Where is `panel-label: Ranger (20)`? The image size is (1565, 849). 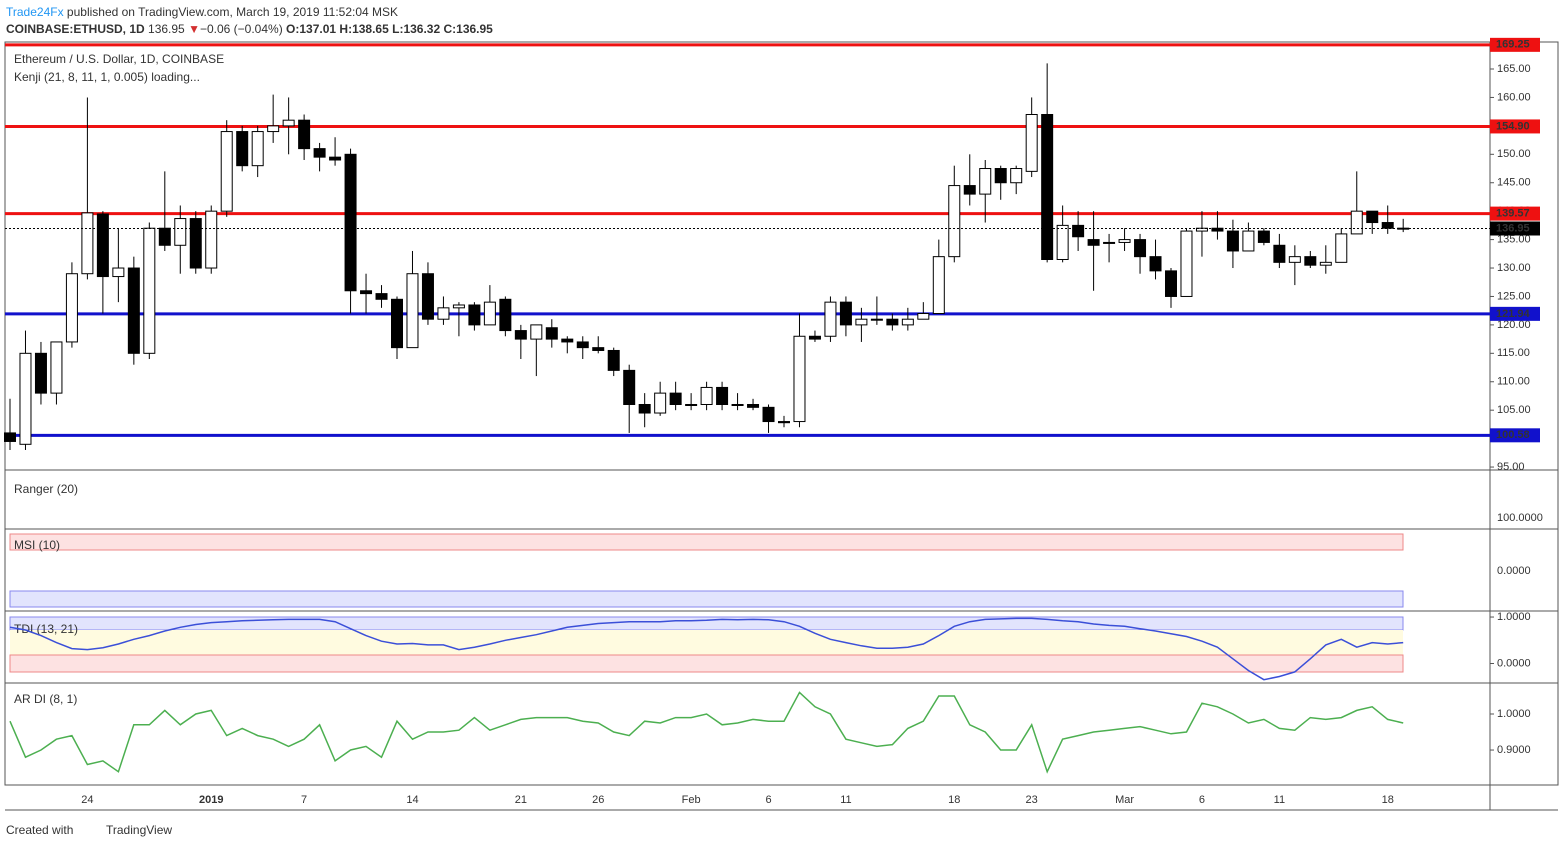
panel-label: Ranger (20) is located at coordinates (46, 489).